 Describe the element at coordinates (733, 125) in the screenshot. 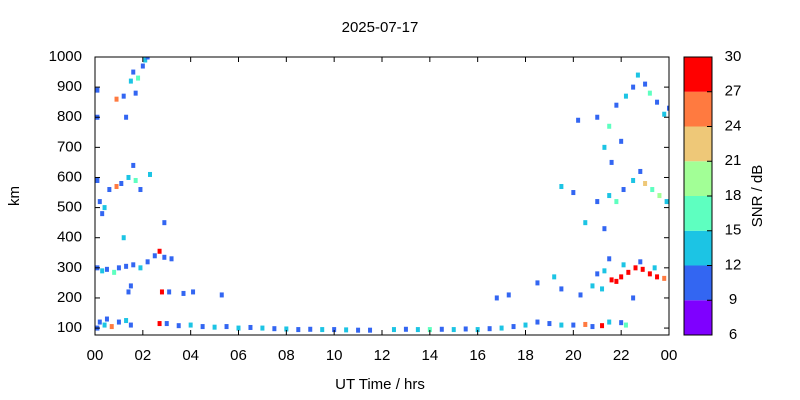

I see `colorbar-tick-label: 24` at that location.